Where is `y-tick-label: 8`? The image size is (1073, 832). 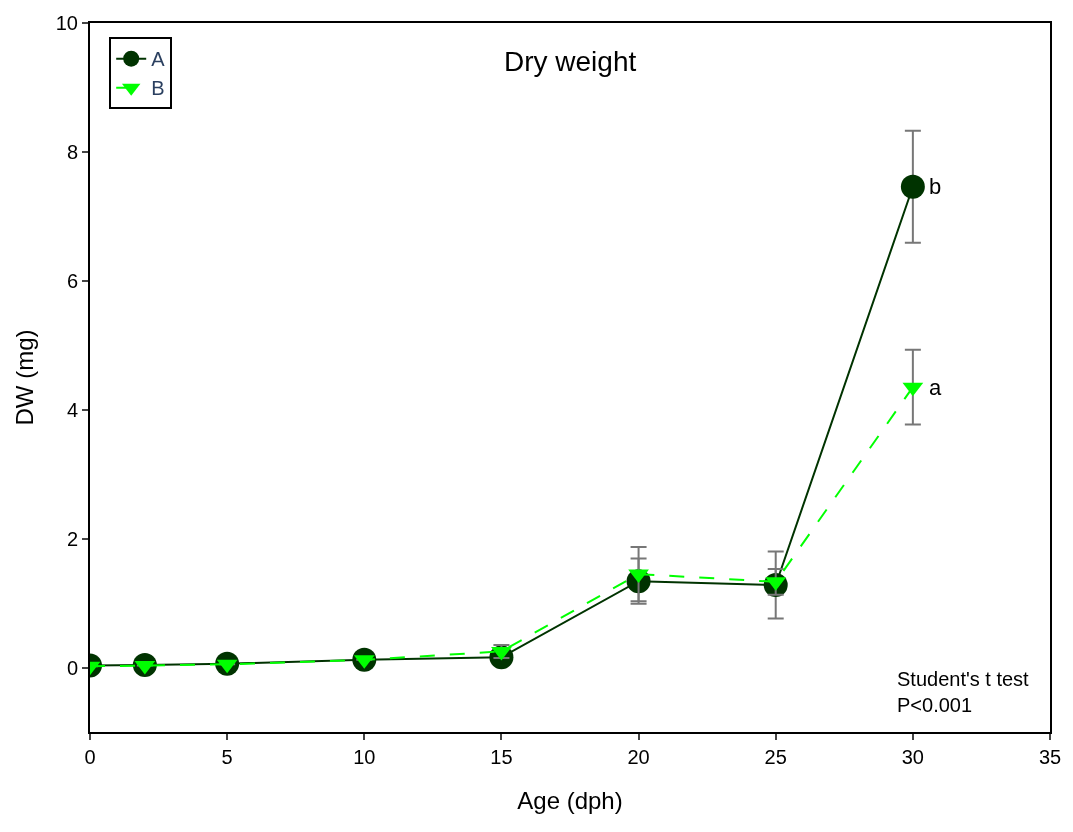
y-tick-label: 8 is located at coordinates (72, 151).